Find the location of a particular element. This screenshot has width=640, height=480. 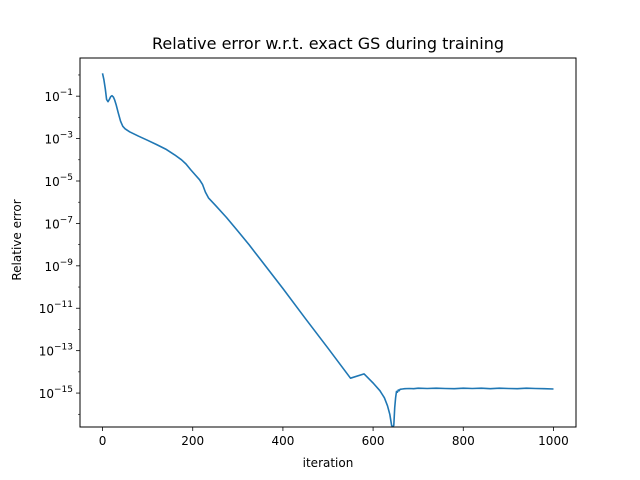

y-tick-label: 10⁻¹ is located at coordinates (58, 96).